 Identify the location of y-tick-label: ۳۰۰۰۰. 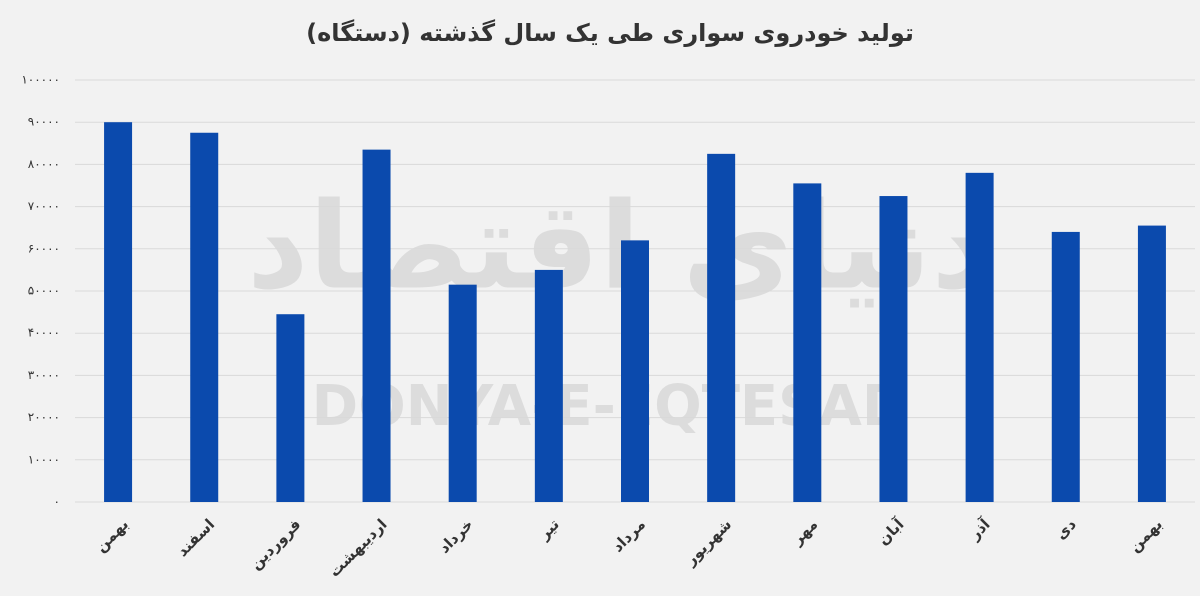
(44, 375).